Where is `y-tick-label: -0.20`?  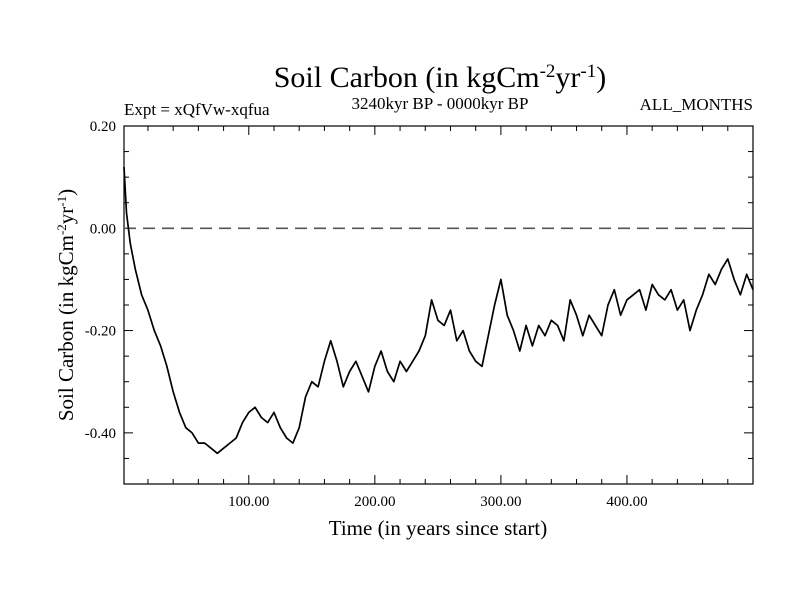
y-tick-label: -0.20 is located at coordinates (100, 332).